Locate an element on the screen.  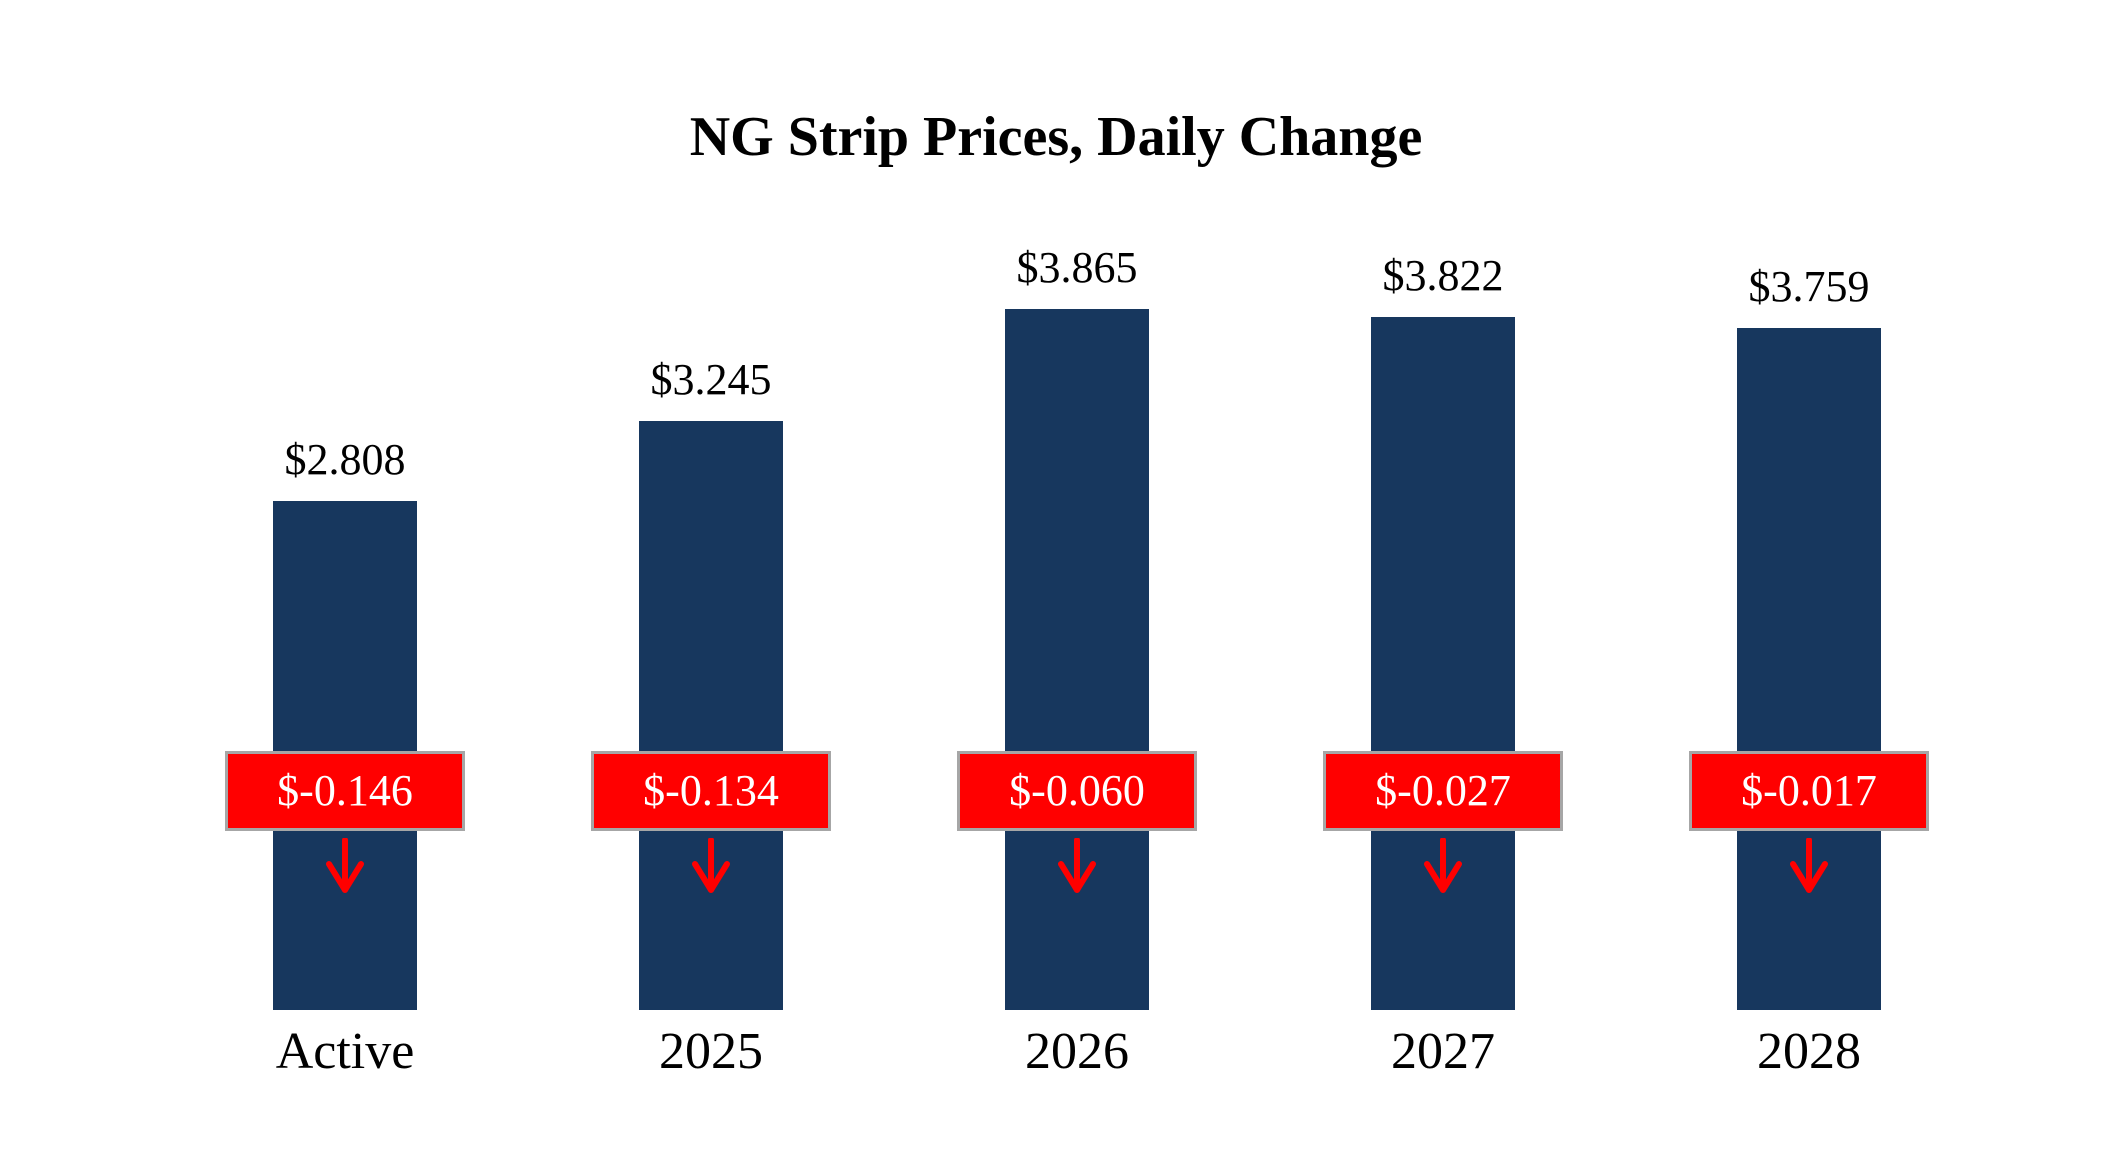
change-badge: $-0.134 is located at coordinates (711, 791).